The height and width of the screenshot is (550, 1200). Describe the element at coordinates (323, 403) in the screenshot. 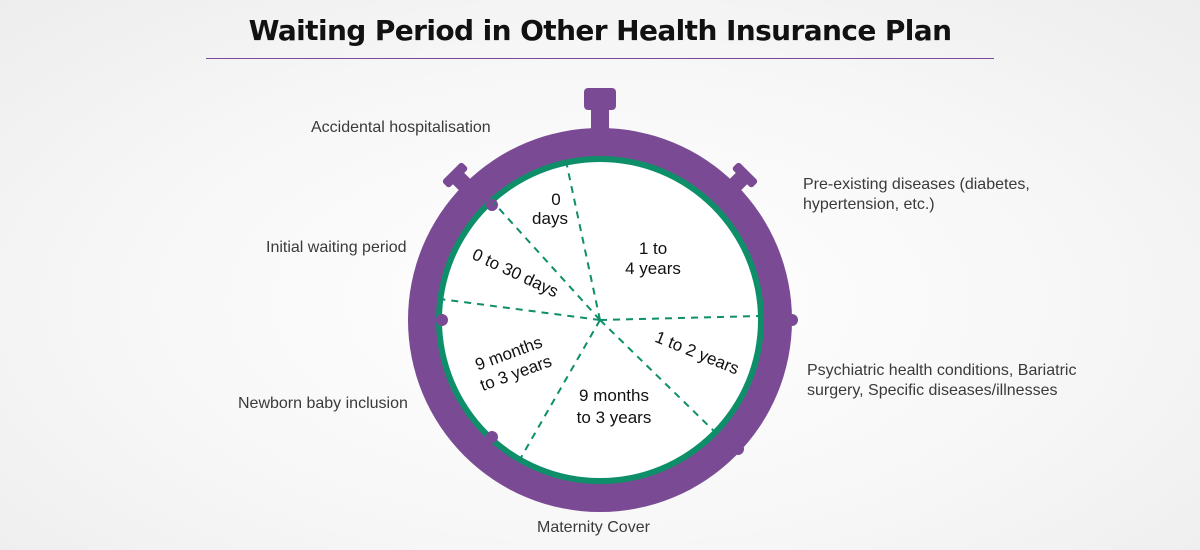

I see `label-newborn-baby-inclusion: Newborn baby inclusion` at that location.